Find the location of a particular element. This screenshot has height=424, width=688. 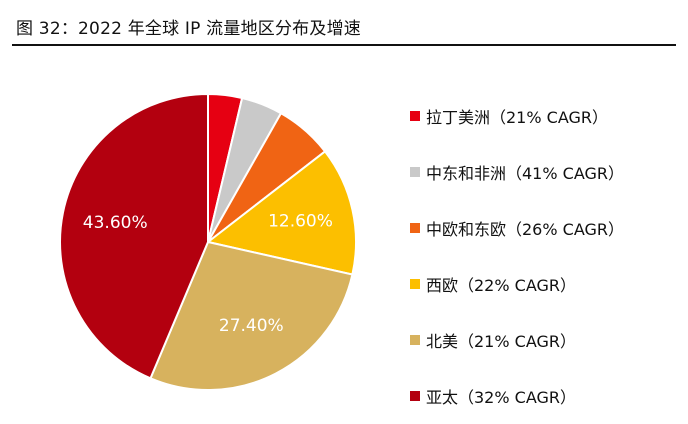

legend-item: 中欧和东欧（26% CAGR） is located at coordinates (545, 228).